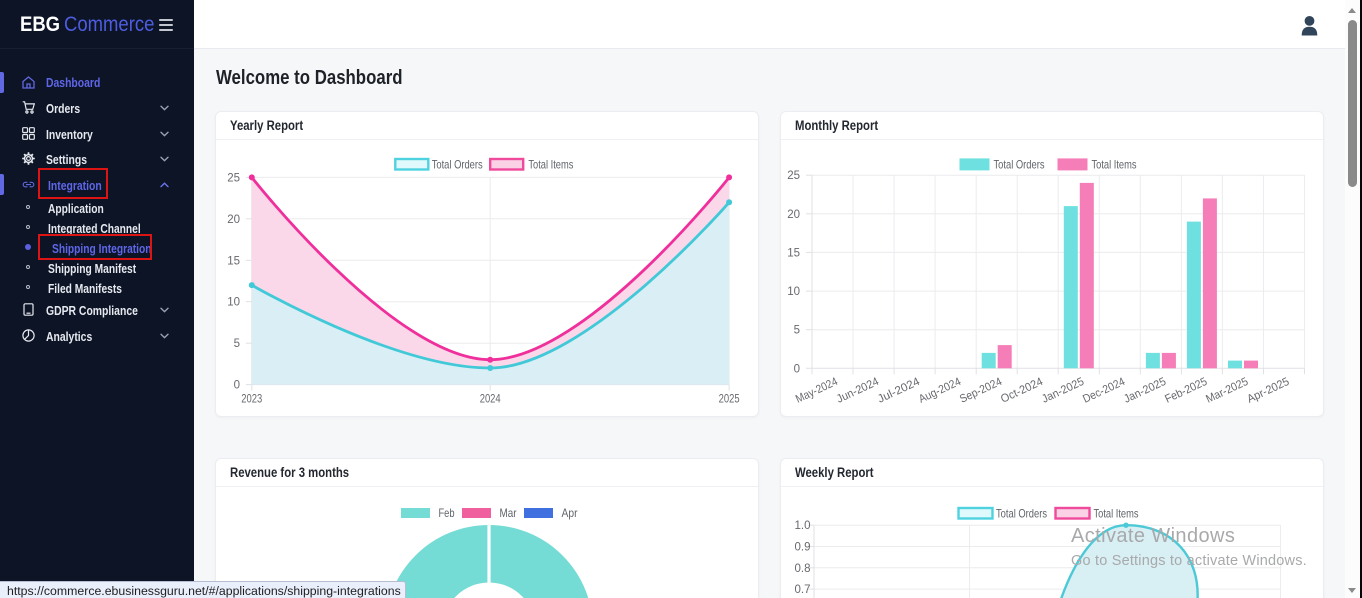  Describe the element at coordinates (940, 391) in the screenshot. I see `svg-text: Aug-2024` at that location.